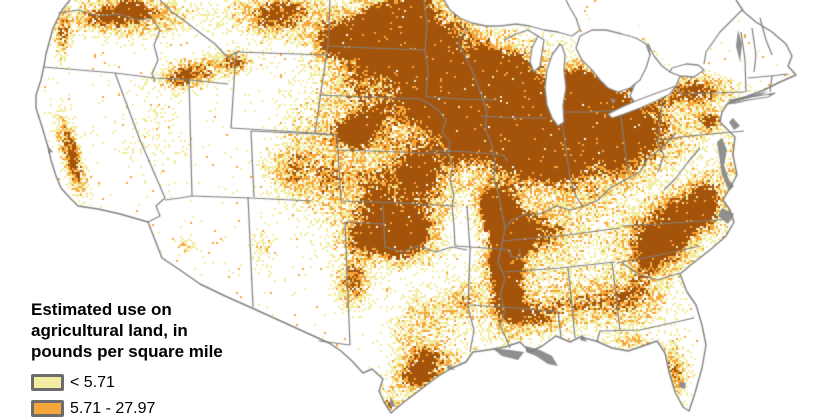 The height and width of the screenshot is (420, 840). Describe the element at coordinates (113, 408) in the screenshot. I see `legend-item-label: 5.71 - 27.97` at that location.